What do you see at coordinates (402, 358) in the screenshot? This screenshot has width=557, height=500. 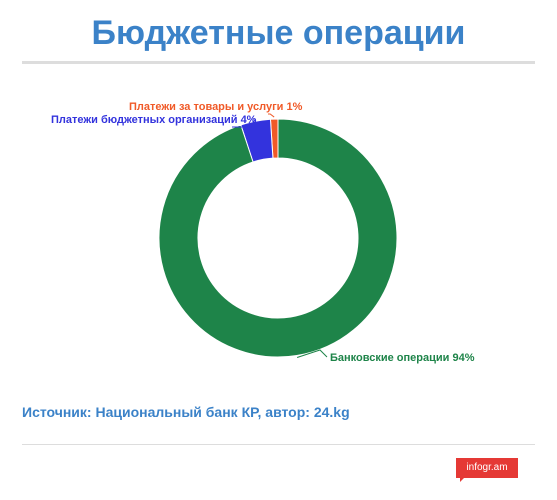 I see `slice-label-0: Банковские операции 94%` at bounding box center [402, 358].